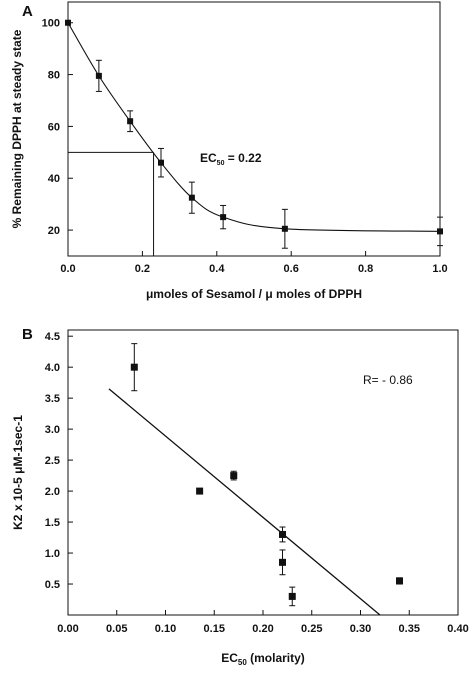 The image size is (474, 678). Describe the element at coordinates (54, 76) in the screenshot. I see `panel-a-y-tick-label: 80` at that location.